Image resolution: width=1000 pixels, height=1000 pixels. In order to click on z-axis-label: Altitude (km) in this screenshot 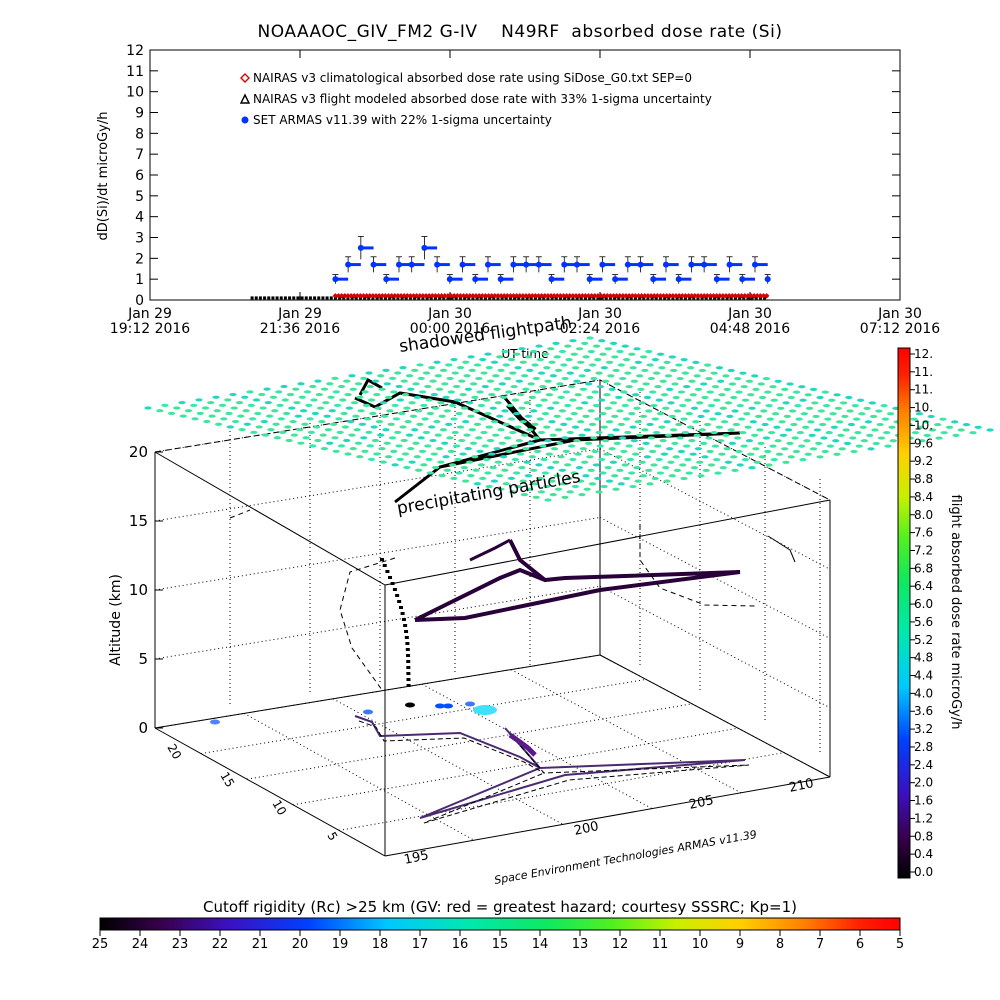, I will do `click(116, 620)`.